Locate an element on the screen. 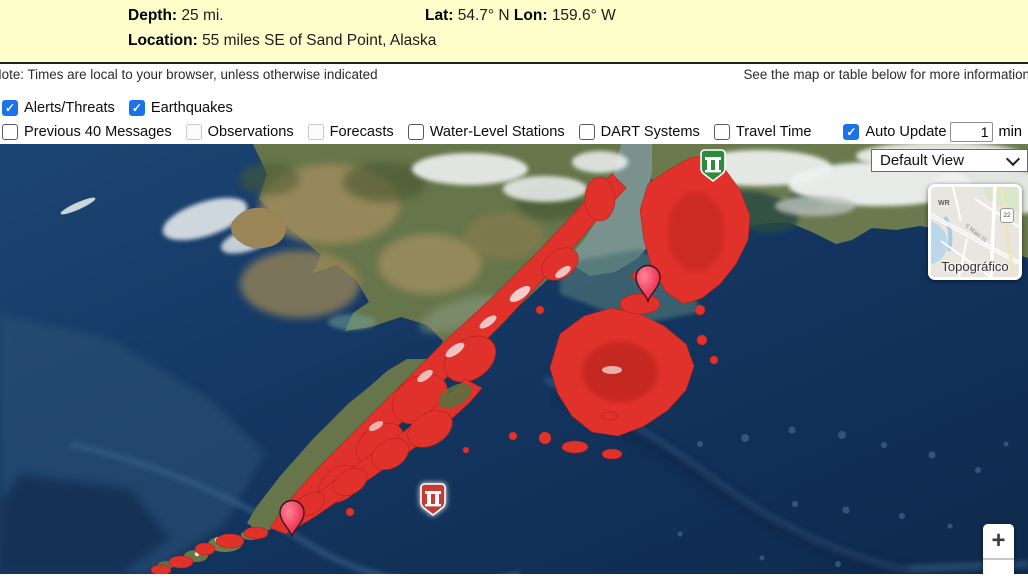 Image resolution: width=1028 pixels, height=578 pixels. forecasts-checkbox is located at coordinates (315, 132).